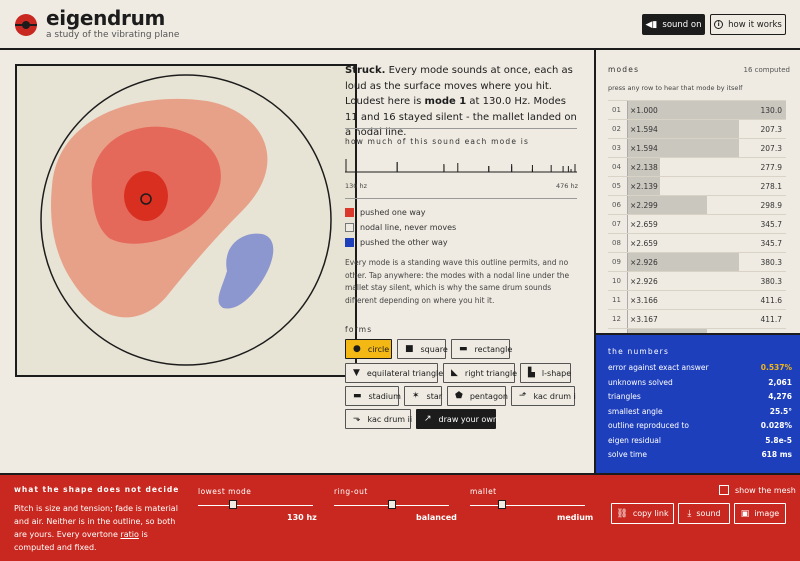 The height and width of the screenshot is (561, 800). I want to click on mode-row: 01 ×1.000 130.0, so click(697, 109).